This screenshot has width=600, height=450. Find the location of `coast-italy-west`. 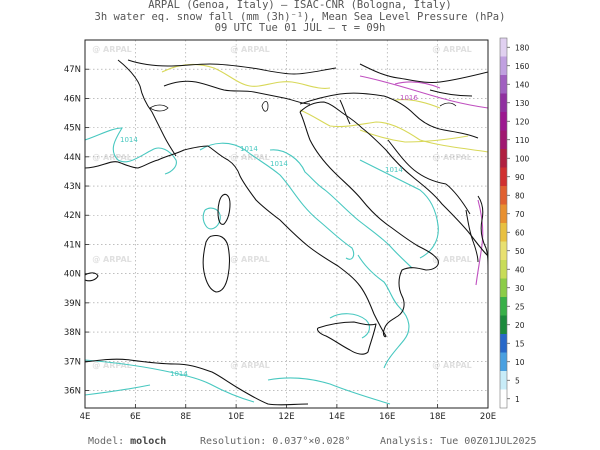

coast-italy-west is located at coordinates (297, 241).